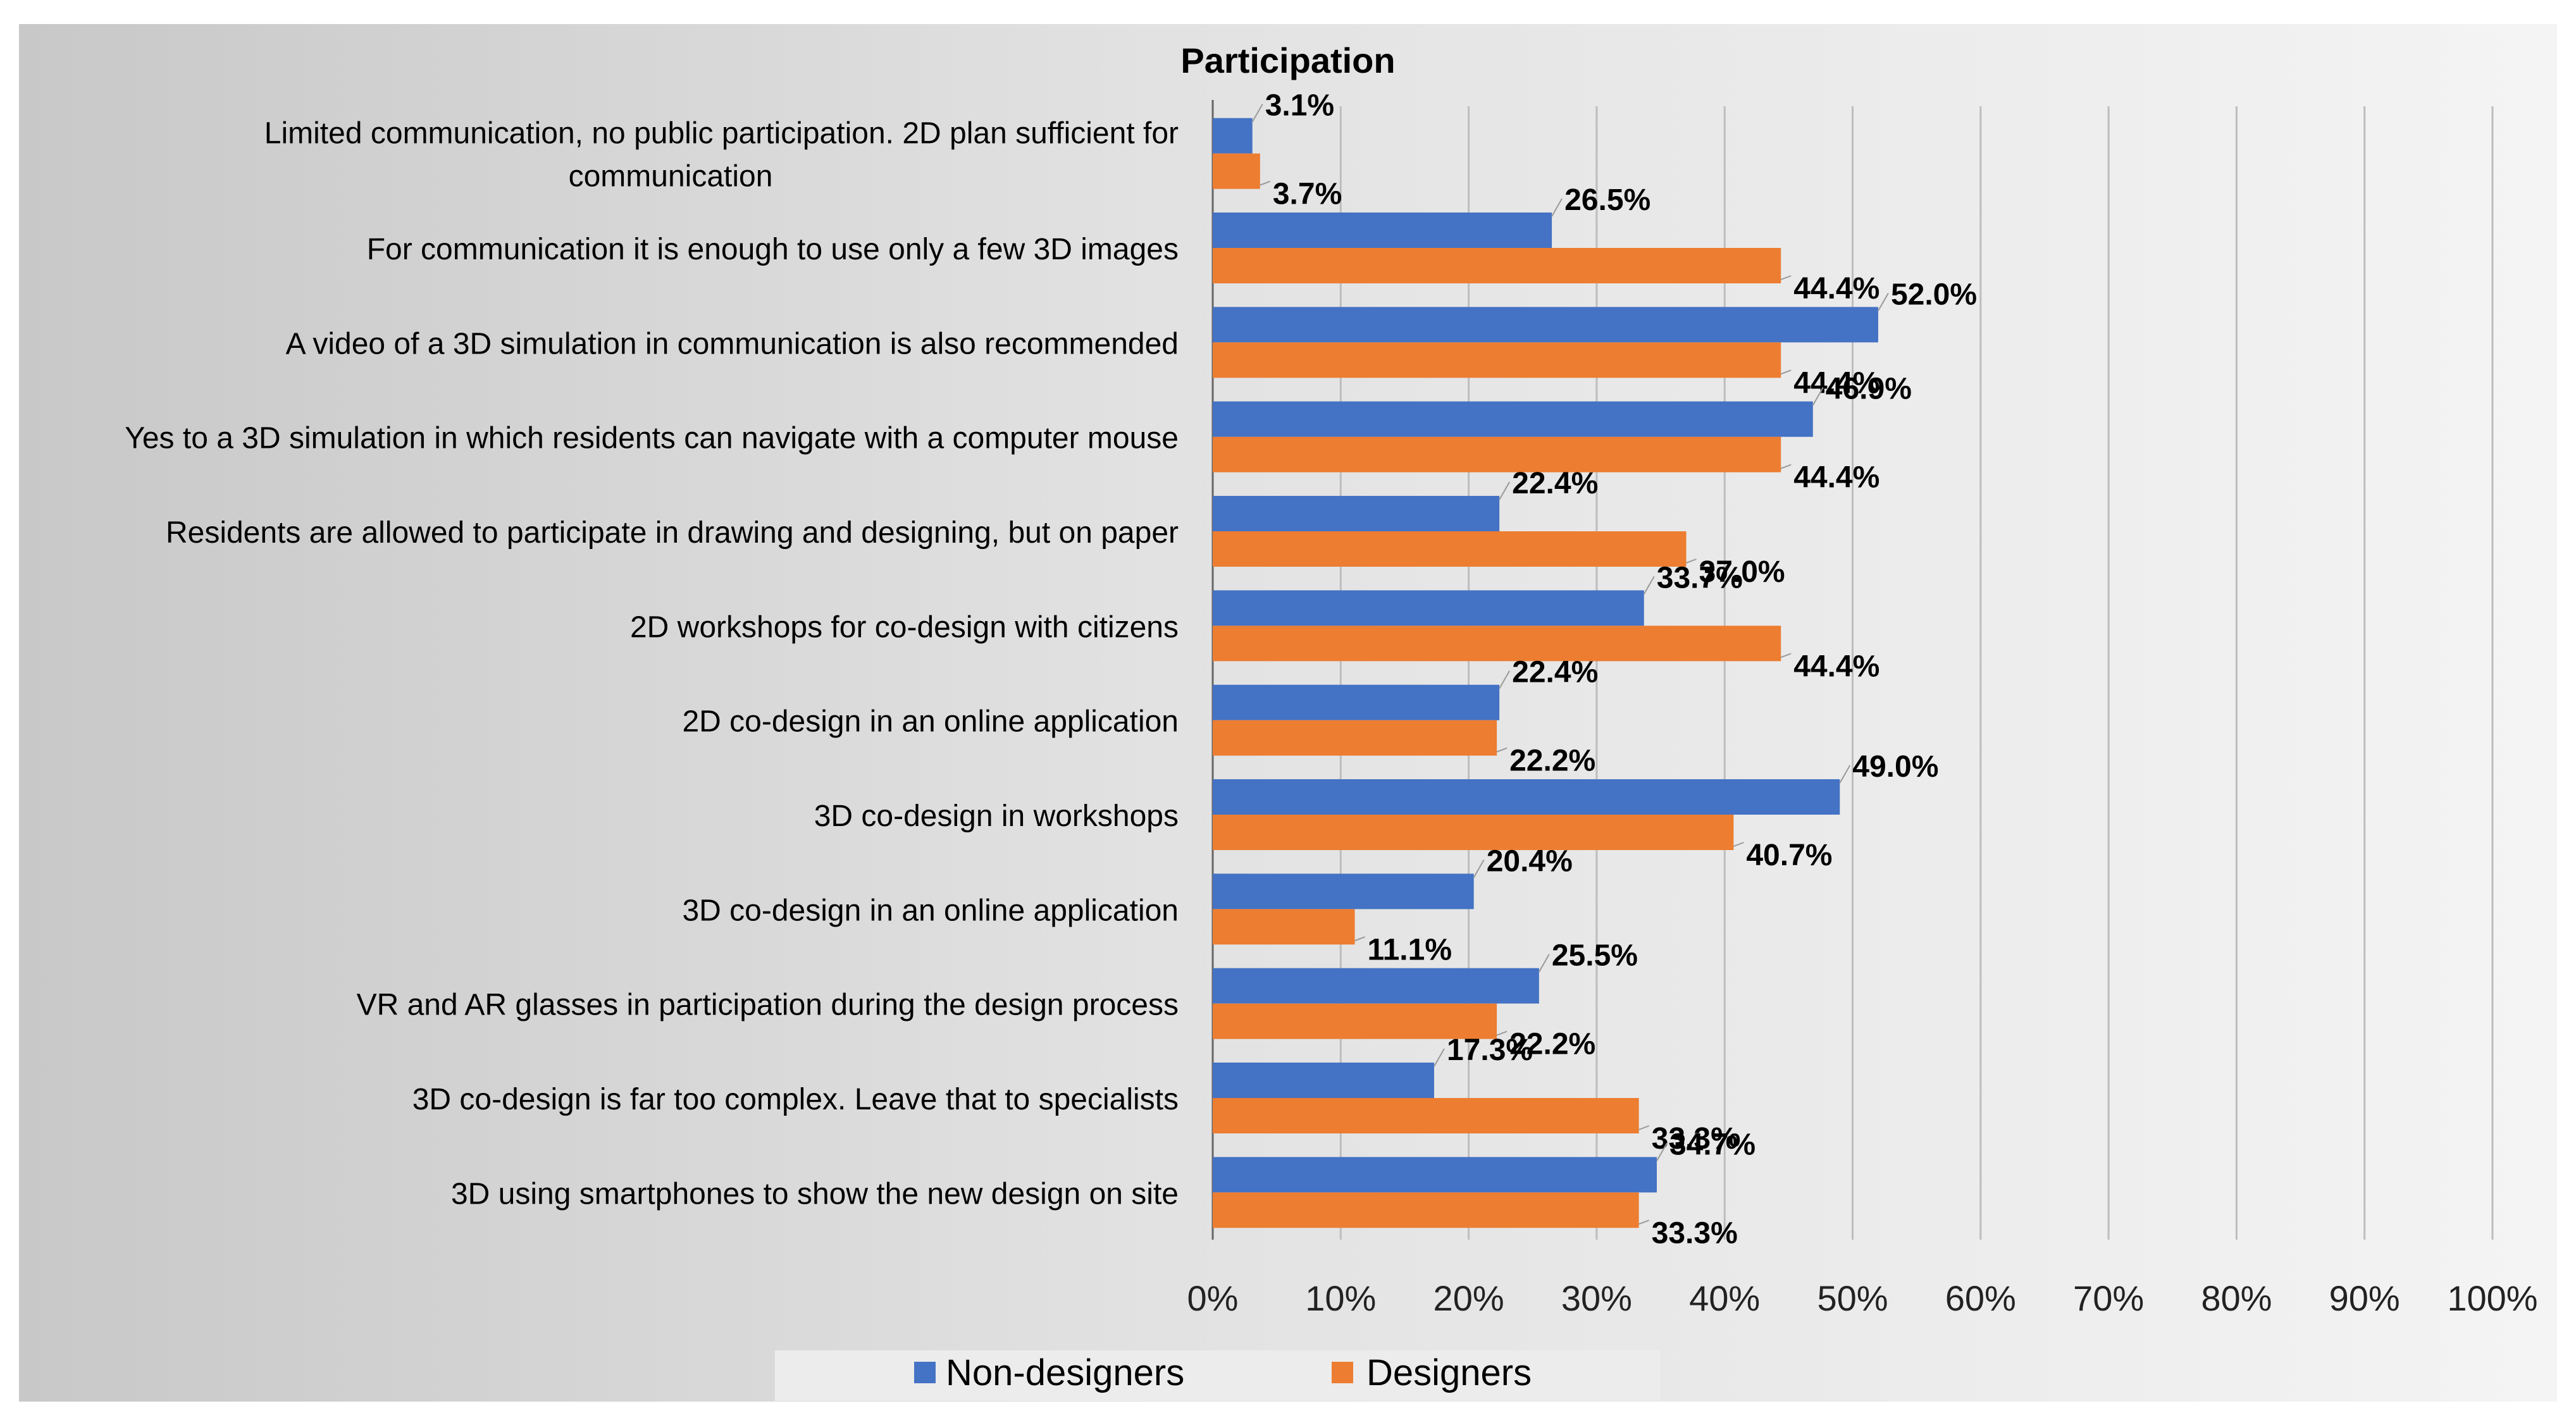 Image resolution: width=2576 pixels, height=1425 pixels. What do you see at coordinates (1410, 949) in the screenshot?
I see `data-label: 11.1%` at bounding box center [1410, 949].